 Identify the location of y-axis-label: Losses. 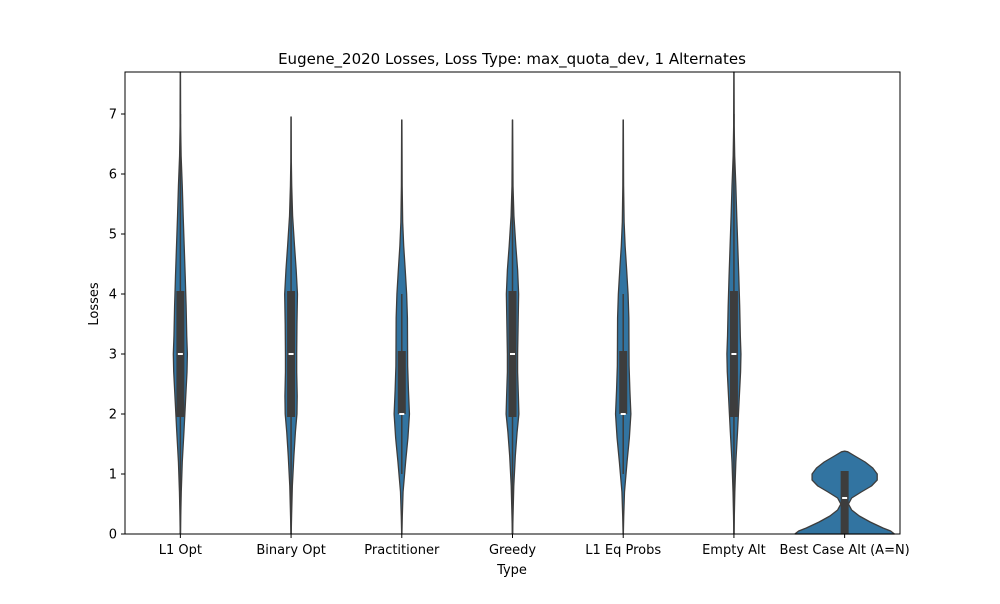
(94, 304).